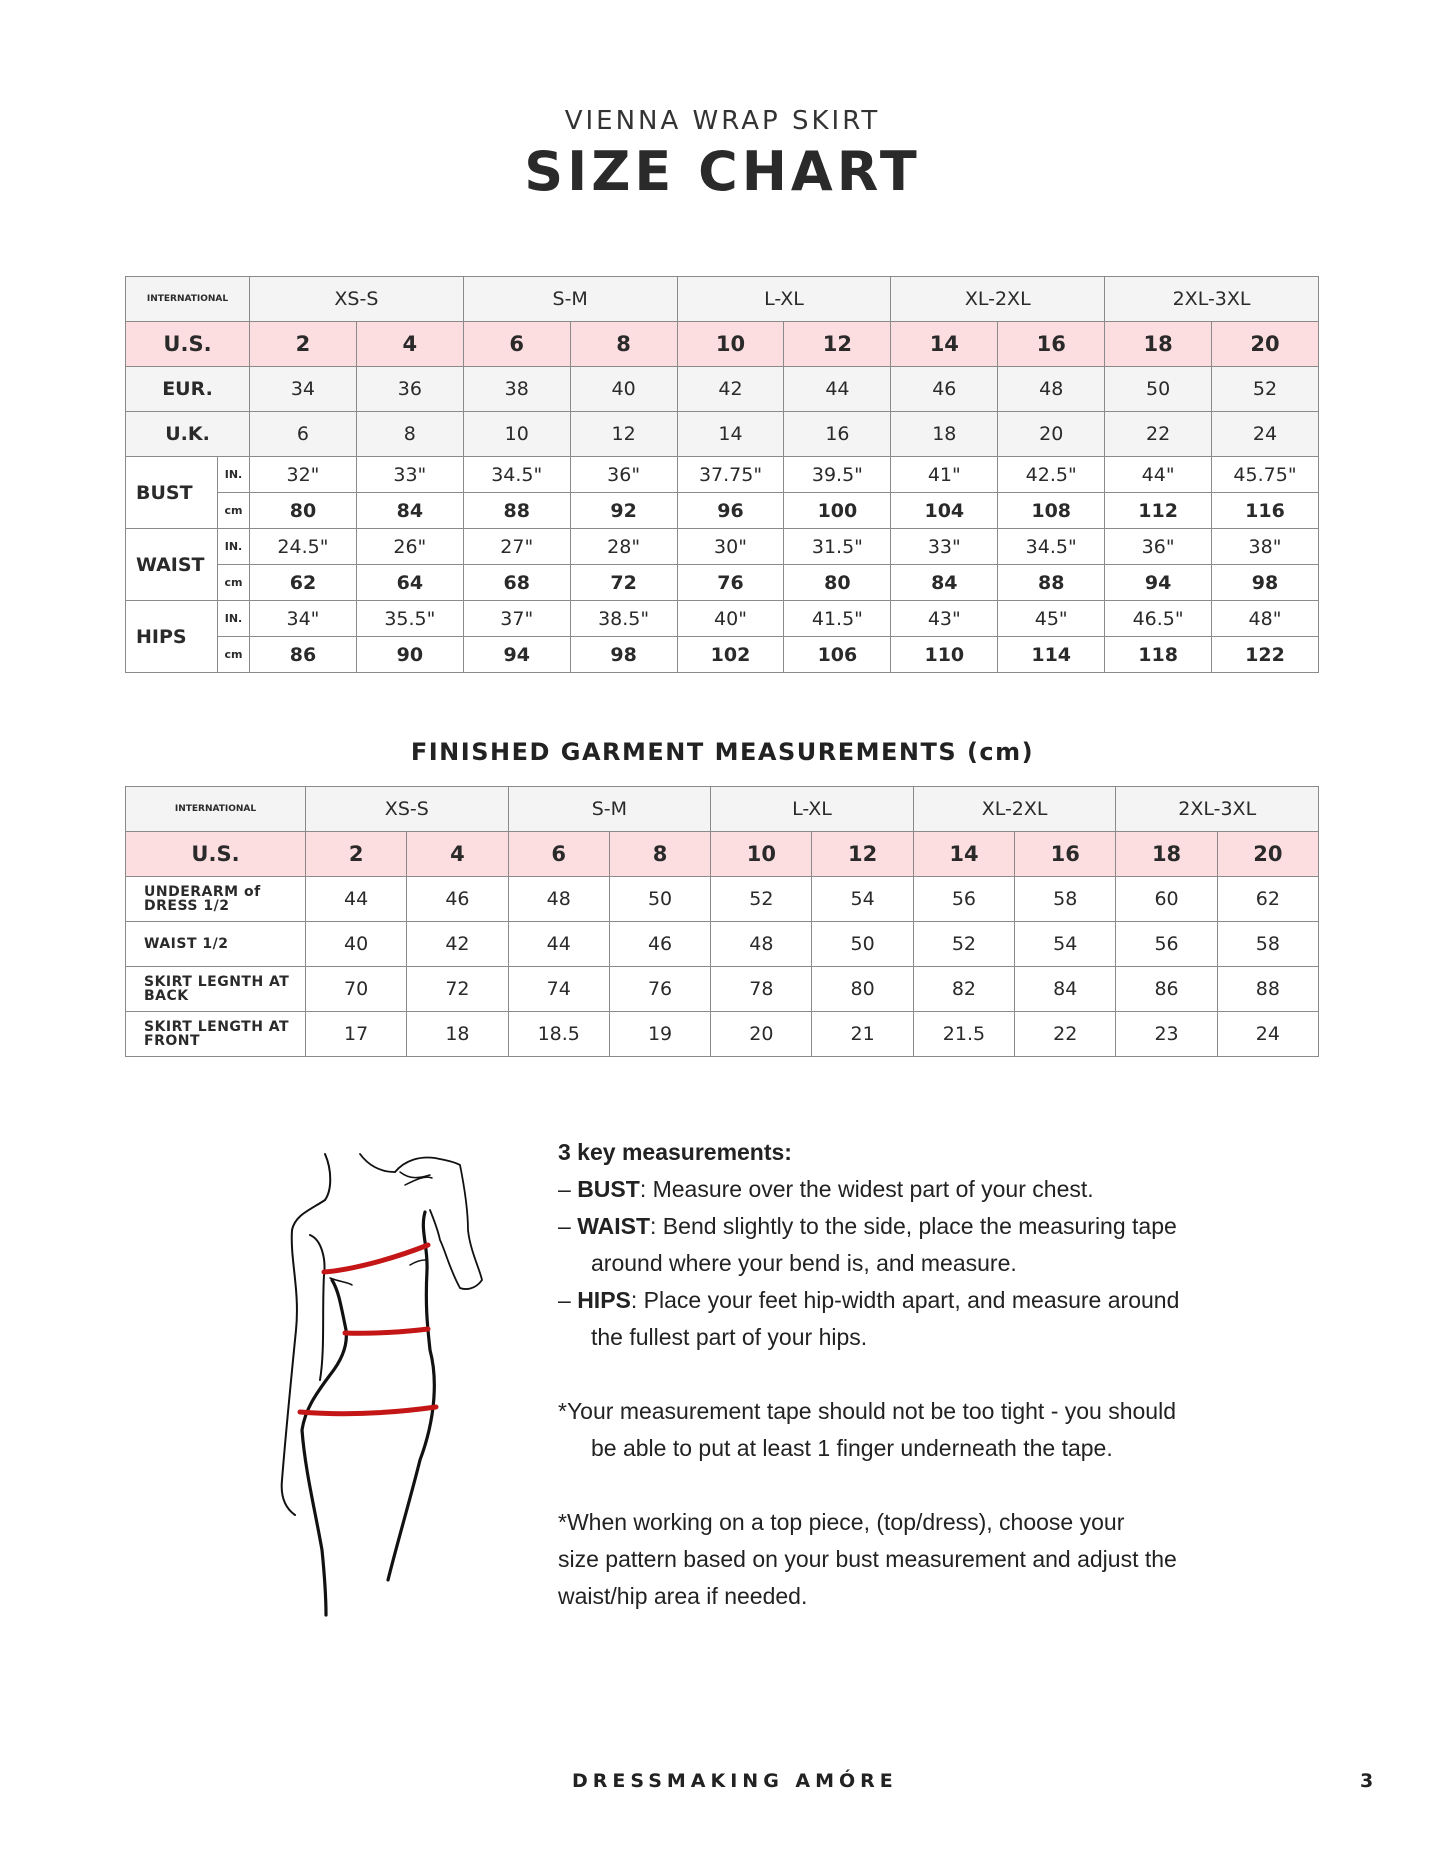  What do you see at coordinates (944, 434) in the screenshot?
I see `uk-size: 18` at bounding box center [944, 434].